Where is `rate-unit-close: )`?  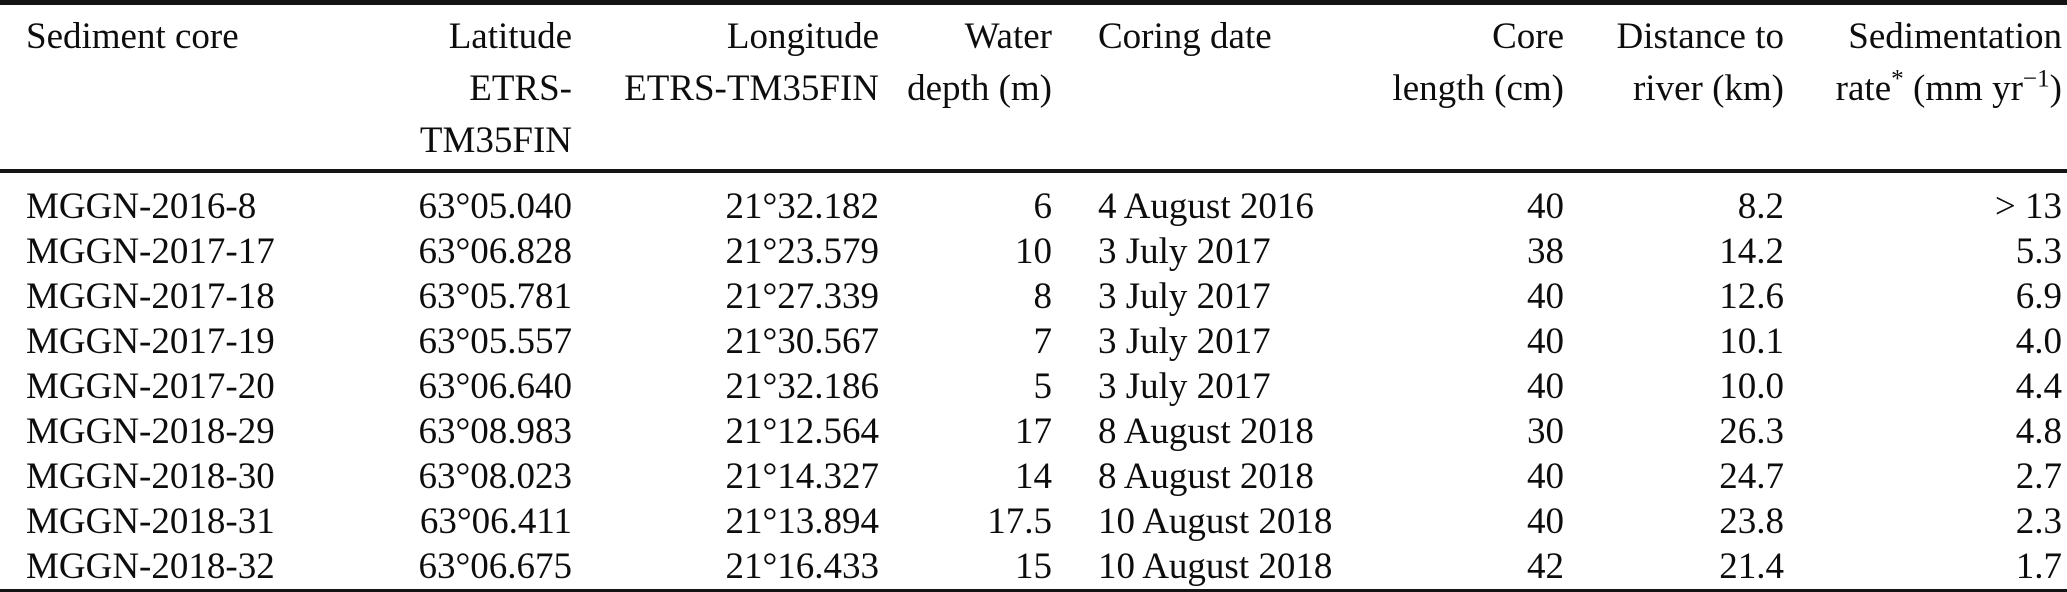
rate-unit-close: ) is located at coordinates (2055, 88).